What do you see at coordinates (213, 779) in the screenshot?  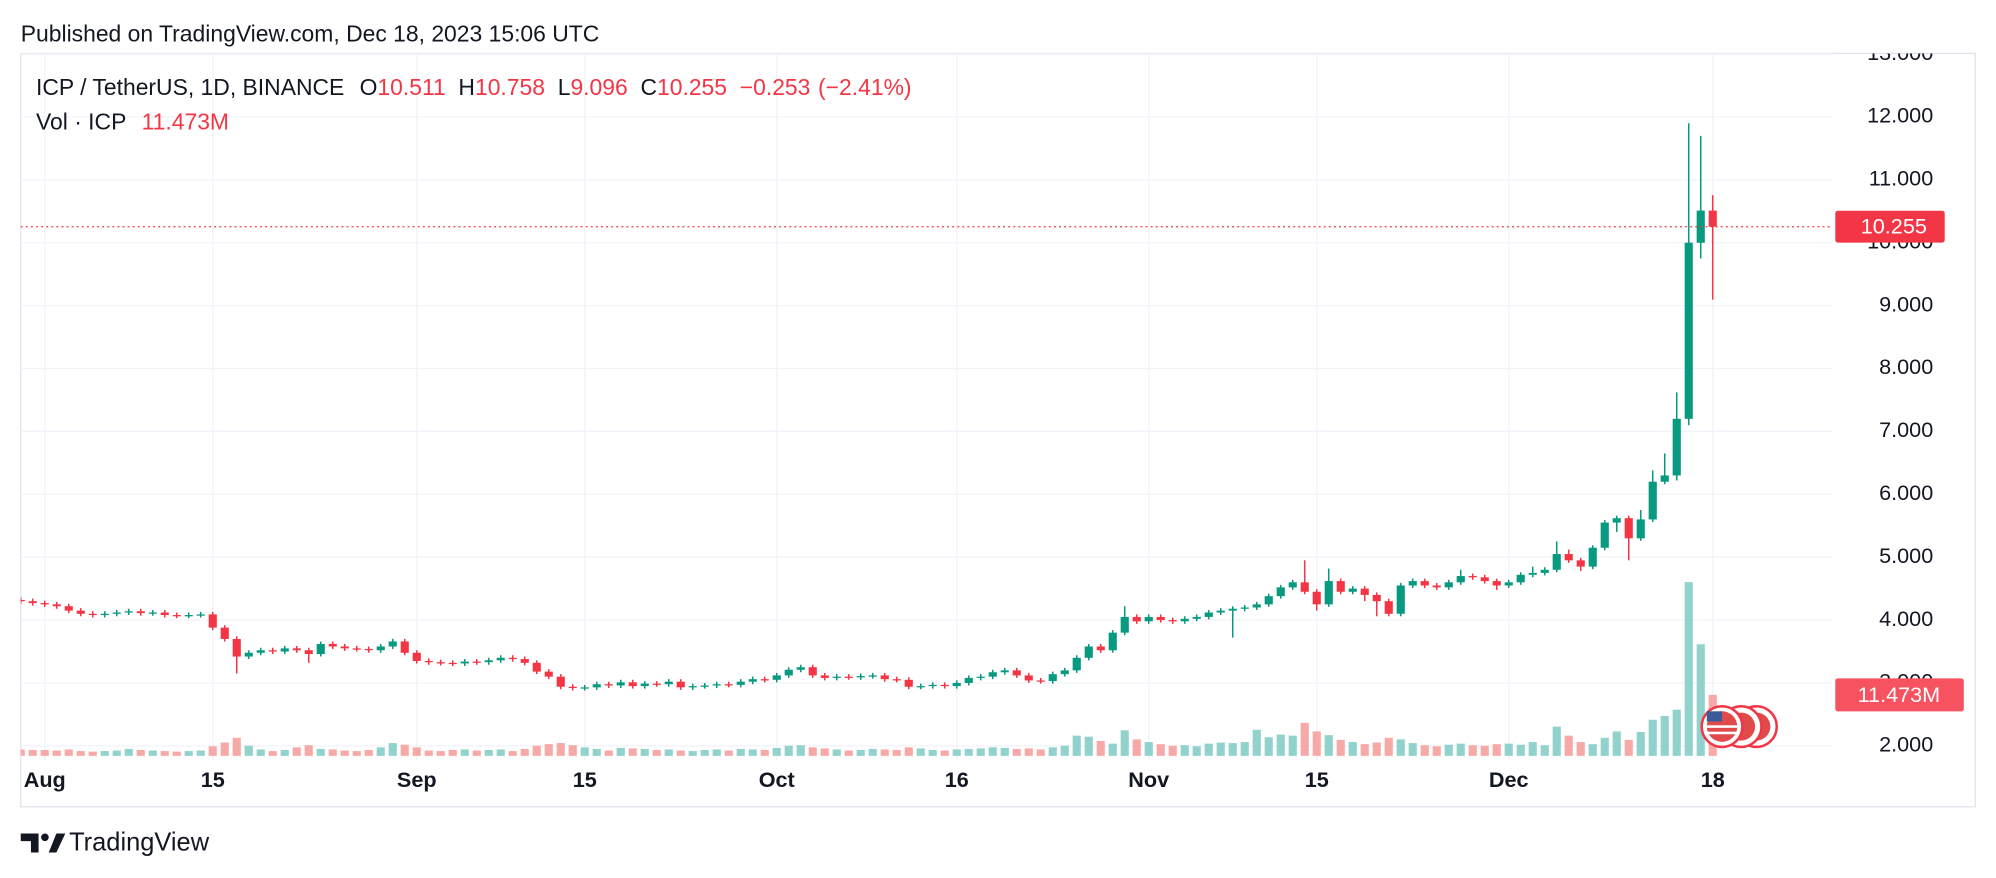 I see `x-tick-label: 15` at bounding box center [213, 779].